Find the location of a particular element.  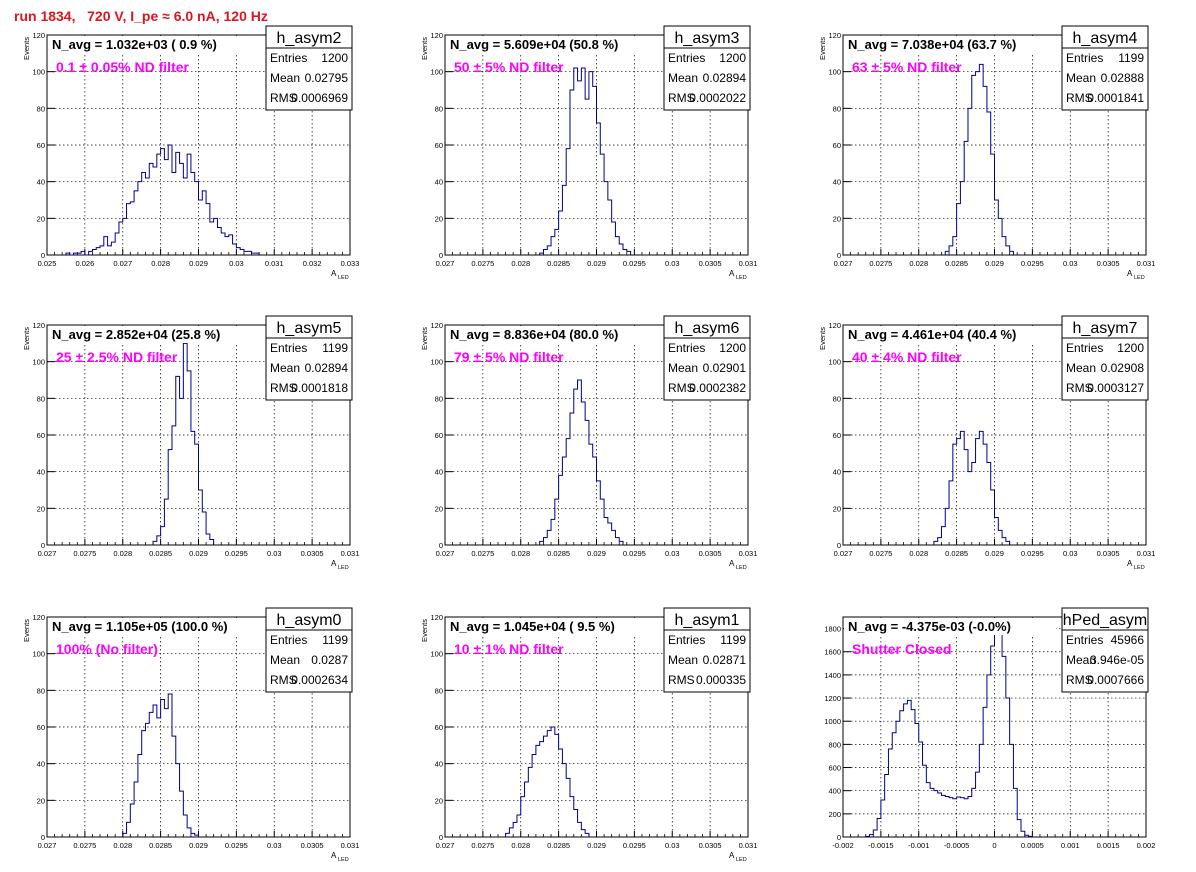

stats-value: 0.02795 is located at coordinates (327, 78).